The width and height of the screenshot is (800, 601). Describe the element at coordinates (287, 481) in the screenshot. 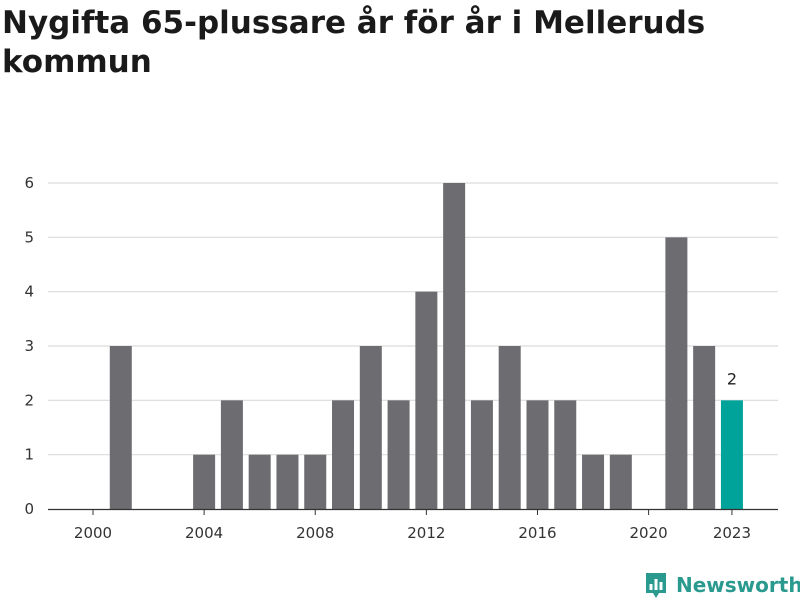

I see `bar-2007` at that location.